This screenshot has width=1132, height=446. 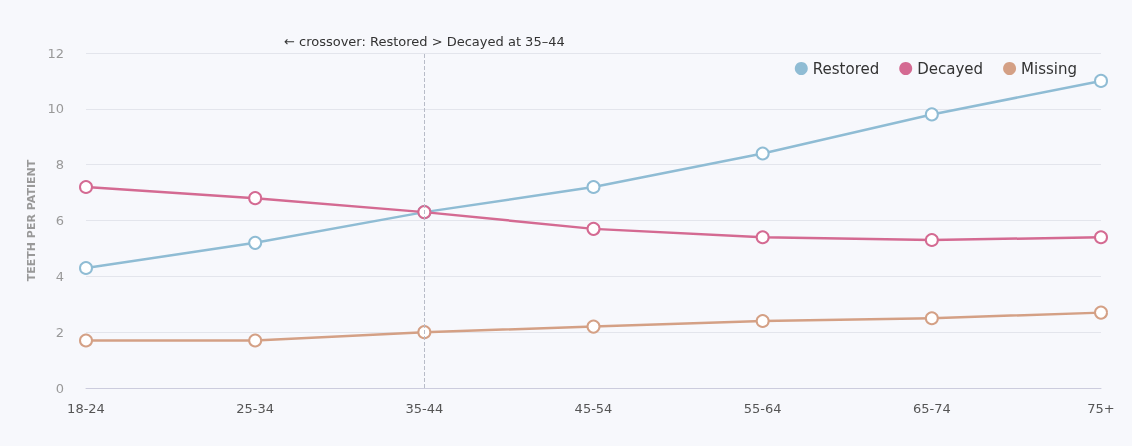 I want to click on y-tick-label: 0, so click(x=59, y=388).